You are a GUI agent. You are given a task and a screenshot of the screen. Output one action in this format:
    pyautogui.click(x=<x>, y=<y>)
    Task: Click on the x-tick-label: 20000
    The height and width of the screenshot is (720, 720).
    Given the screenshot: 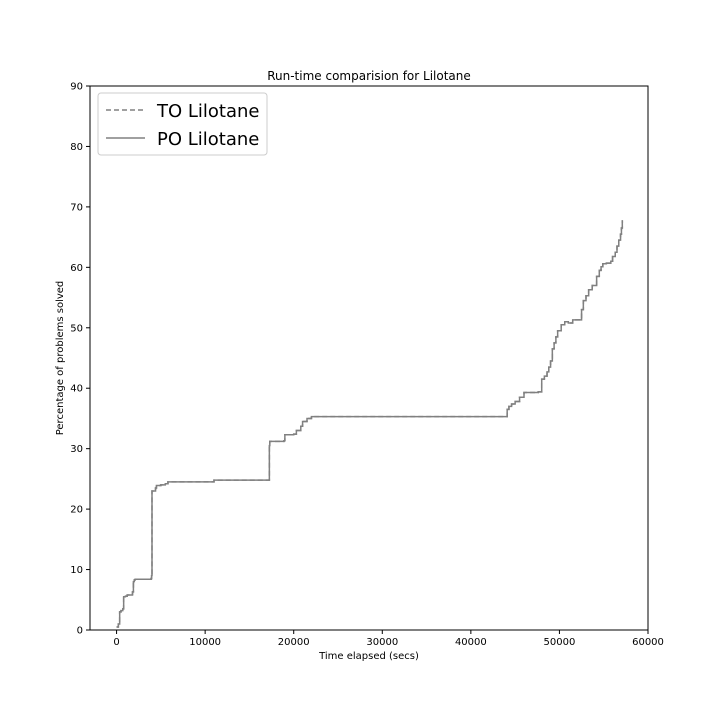 What is the action you would take?
    pyautogui.click(x=294, y=642)
    